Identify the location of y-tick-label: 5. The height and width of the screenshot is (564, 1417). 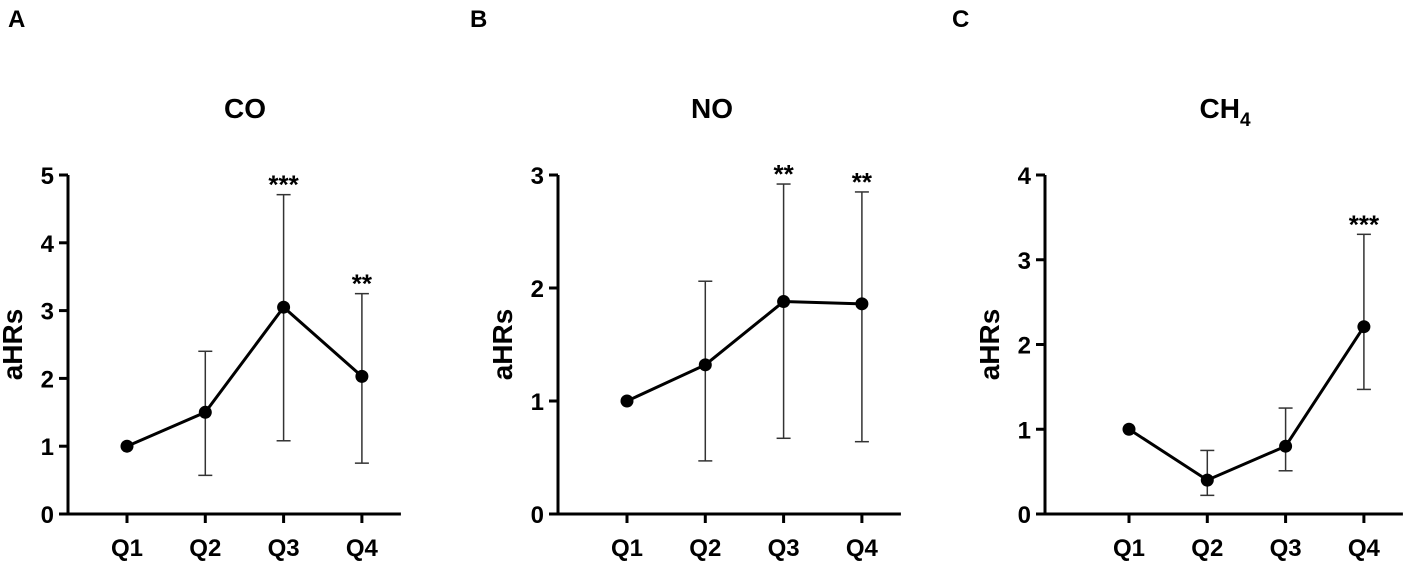
(47, 176).